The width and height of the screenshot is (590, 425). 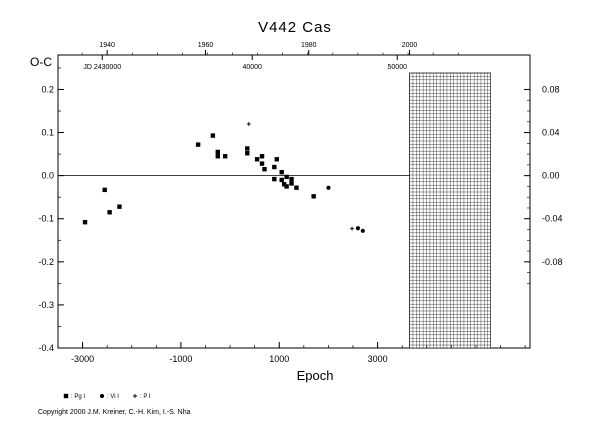 I want to click on y-tick-label-left: -0.2, so click(x=46, y=262).